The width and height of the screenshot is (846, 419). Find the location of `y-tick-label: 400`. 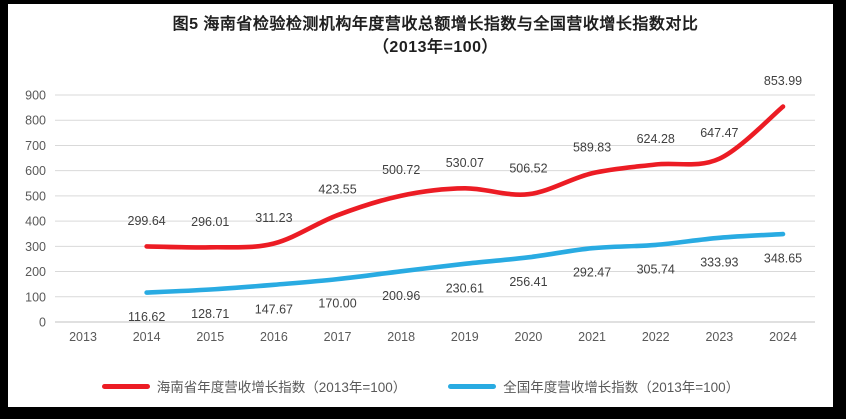

y-tick-label: 400 is located at coordinates (35, 222).